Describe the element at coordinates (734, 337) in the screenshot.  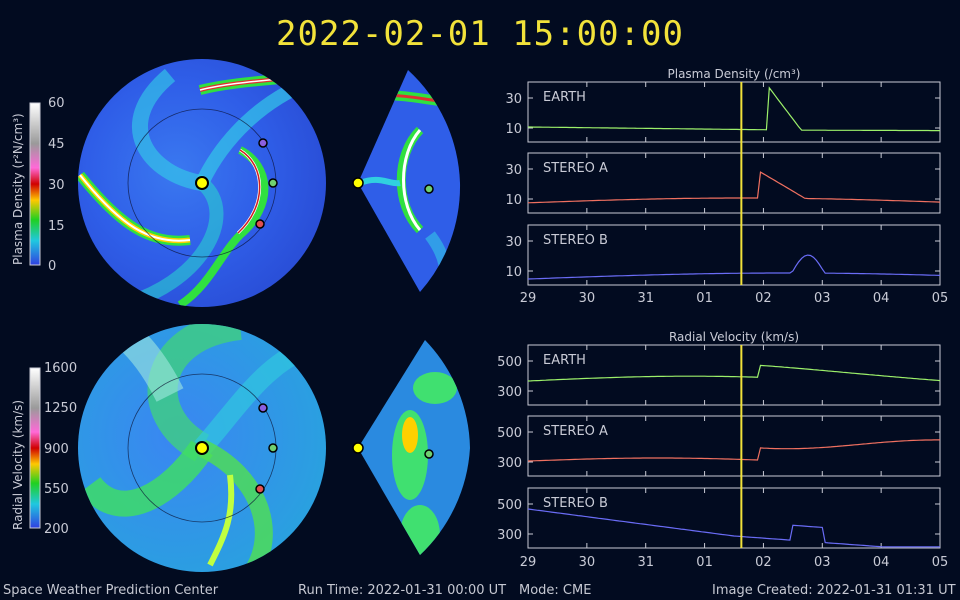
I see `panel-title: Radial Velocity (km/s)` at that location.